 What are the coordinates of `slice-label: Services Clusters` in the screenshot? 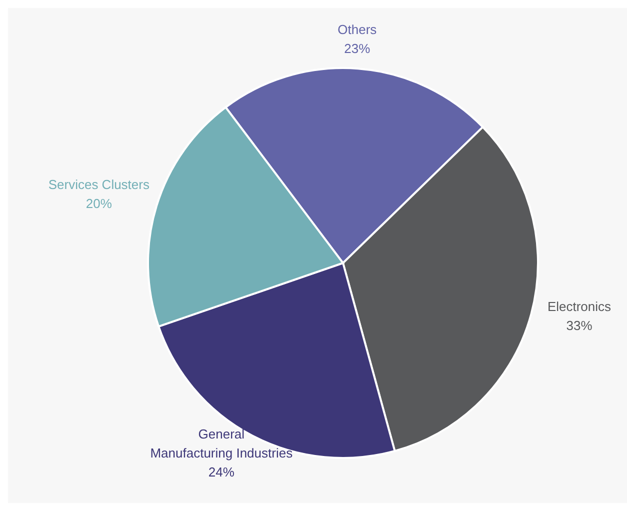 It's located at (99, 184).